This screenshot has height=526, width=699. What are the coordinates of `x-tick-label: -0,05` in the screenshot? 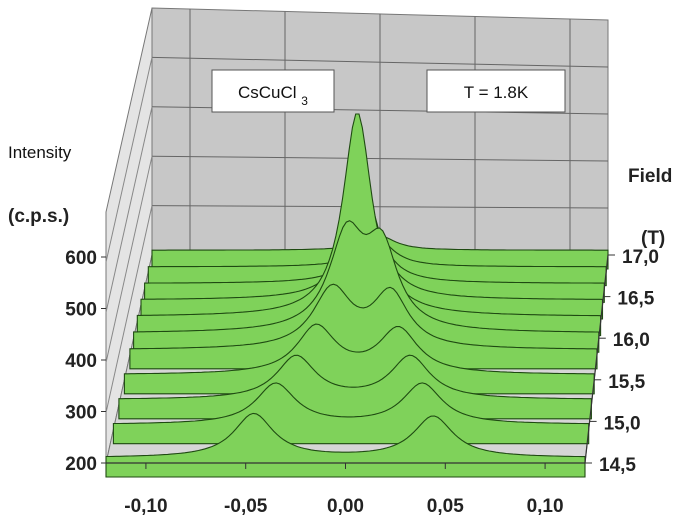 It's located at (246, 506).